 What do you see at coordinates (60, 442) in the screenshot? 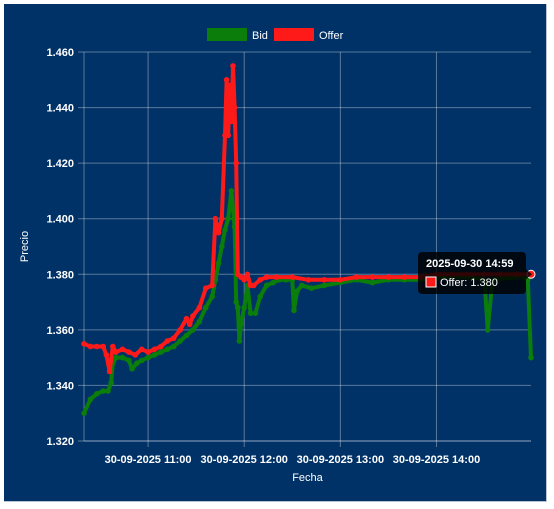
I see `y-tick-label: 1.320` at bounding box center [60, 442].